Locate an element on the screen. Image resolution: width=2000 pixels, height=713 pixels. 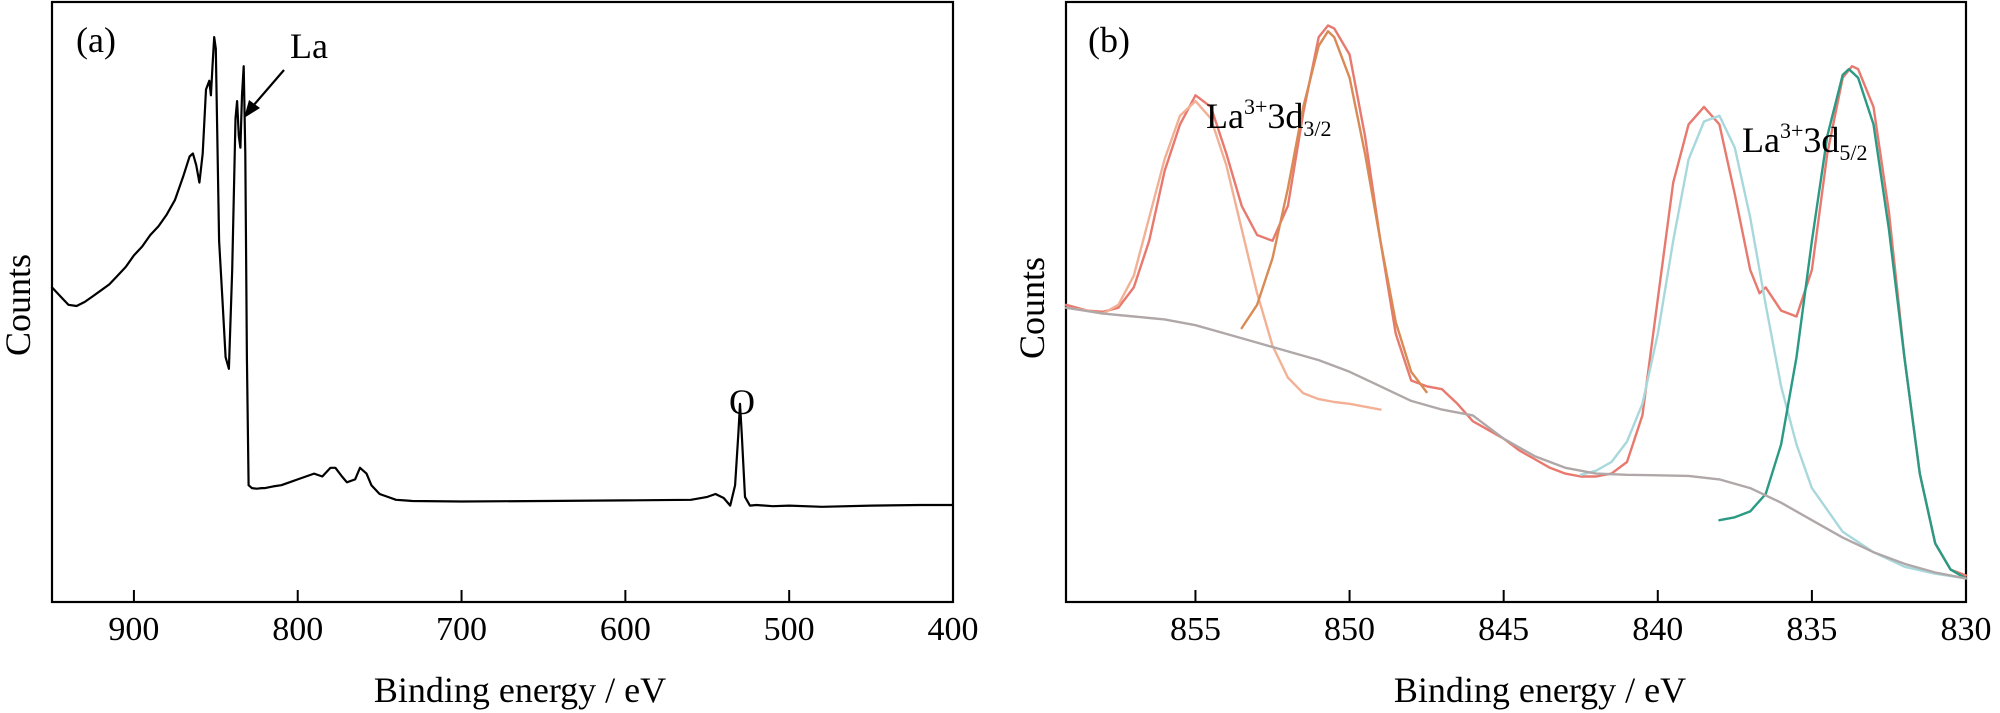
panel-a-y-axis-title: Counts is located at coordinates (19, 305).